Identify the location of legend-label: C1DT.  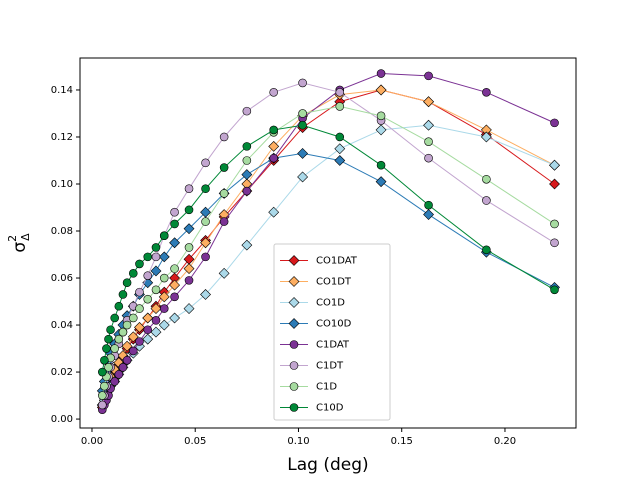
(330, 366).